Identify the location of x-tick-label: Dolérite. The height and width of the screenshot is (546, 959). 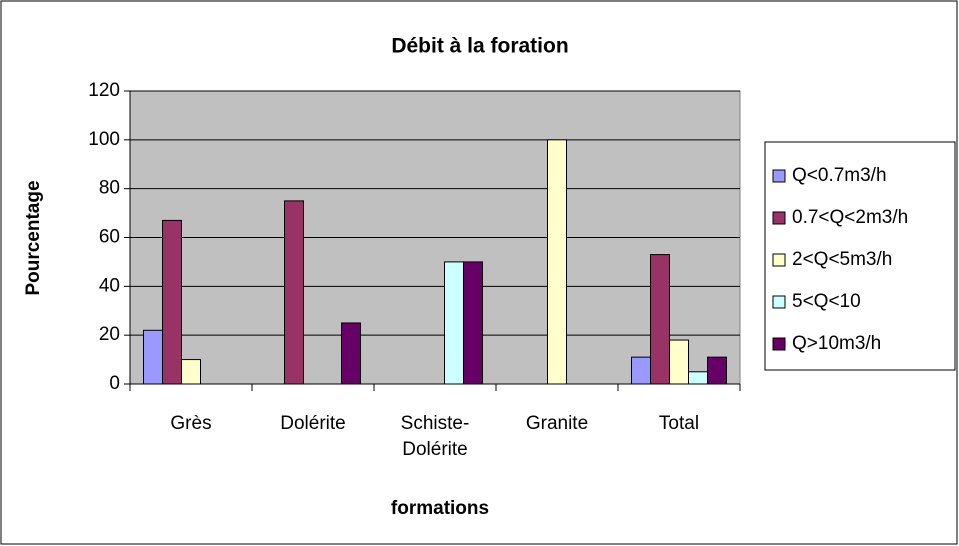
(313, 423).